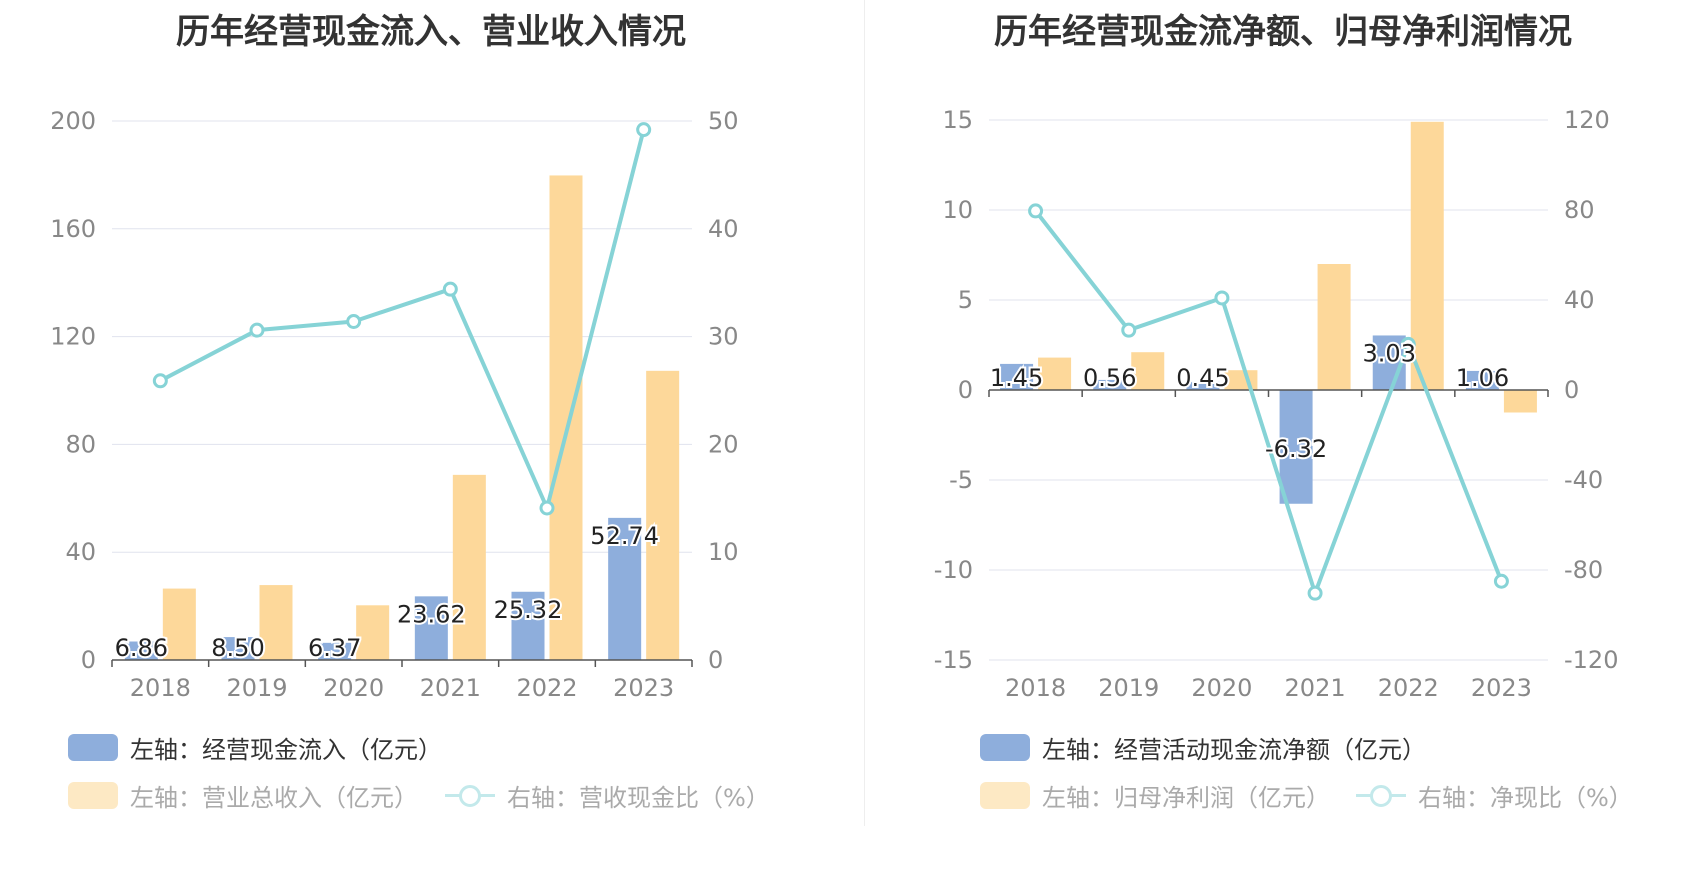 This screenshot has width=1700, height=874. Describe the element at coordinates (470, 795) in the screenshot. I see `legend-line-marker` at that location.